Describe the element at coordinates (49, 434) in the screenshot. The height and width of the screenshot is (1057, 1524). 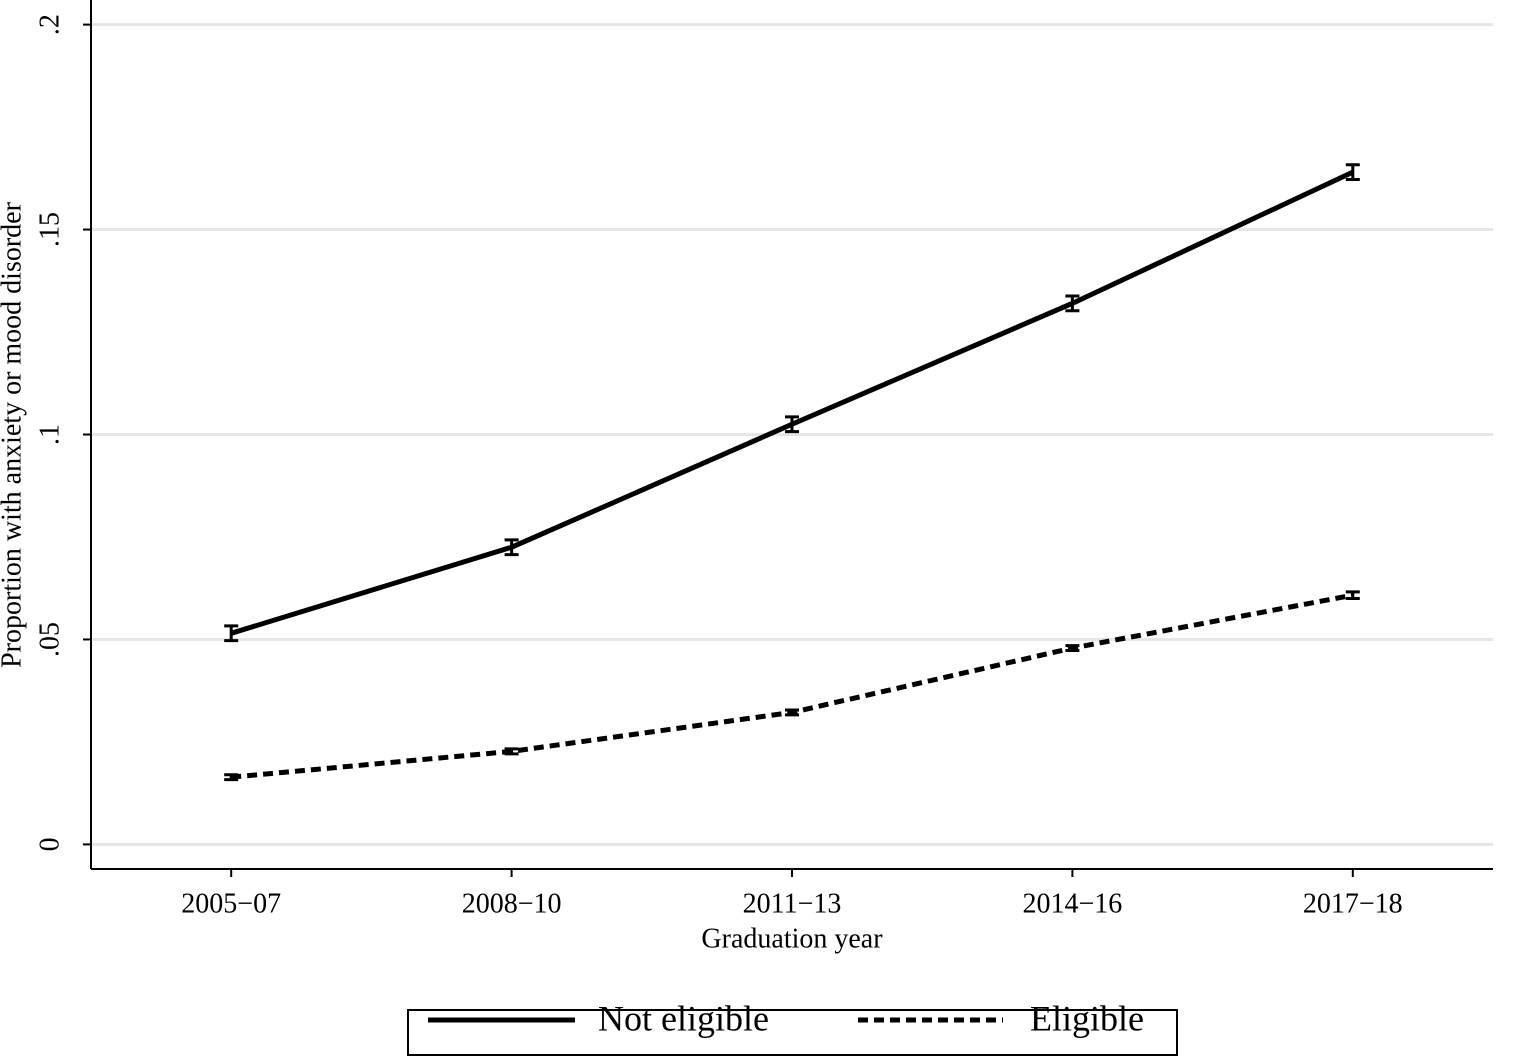
I see `y-tick-label: .1` at that location.